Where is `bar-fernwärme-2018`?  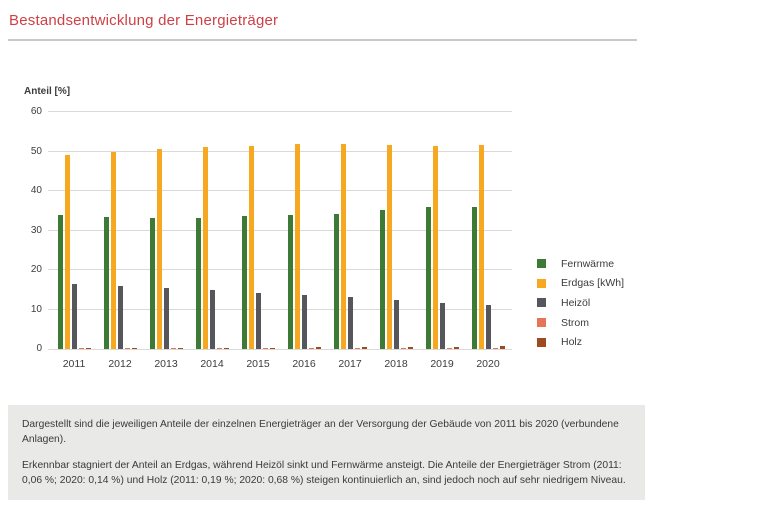 bar-fernwärme-2018 is located at coordinates (382, 279).